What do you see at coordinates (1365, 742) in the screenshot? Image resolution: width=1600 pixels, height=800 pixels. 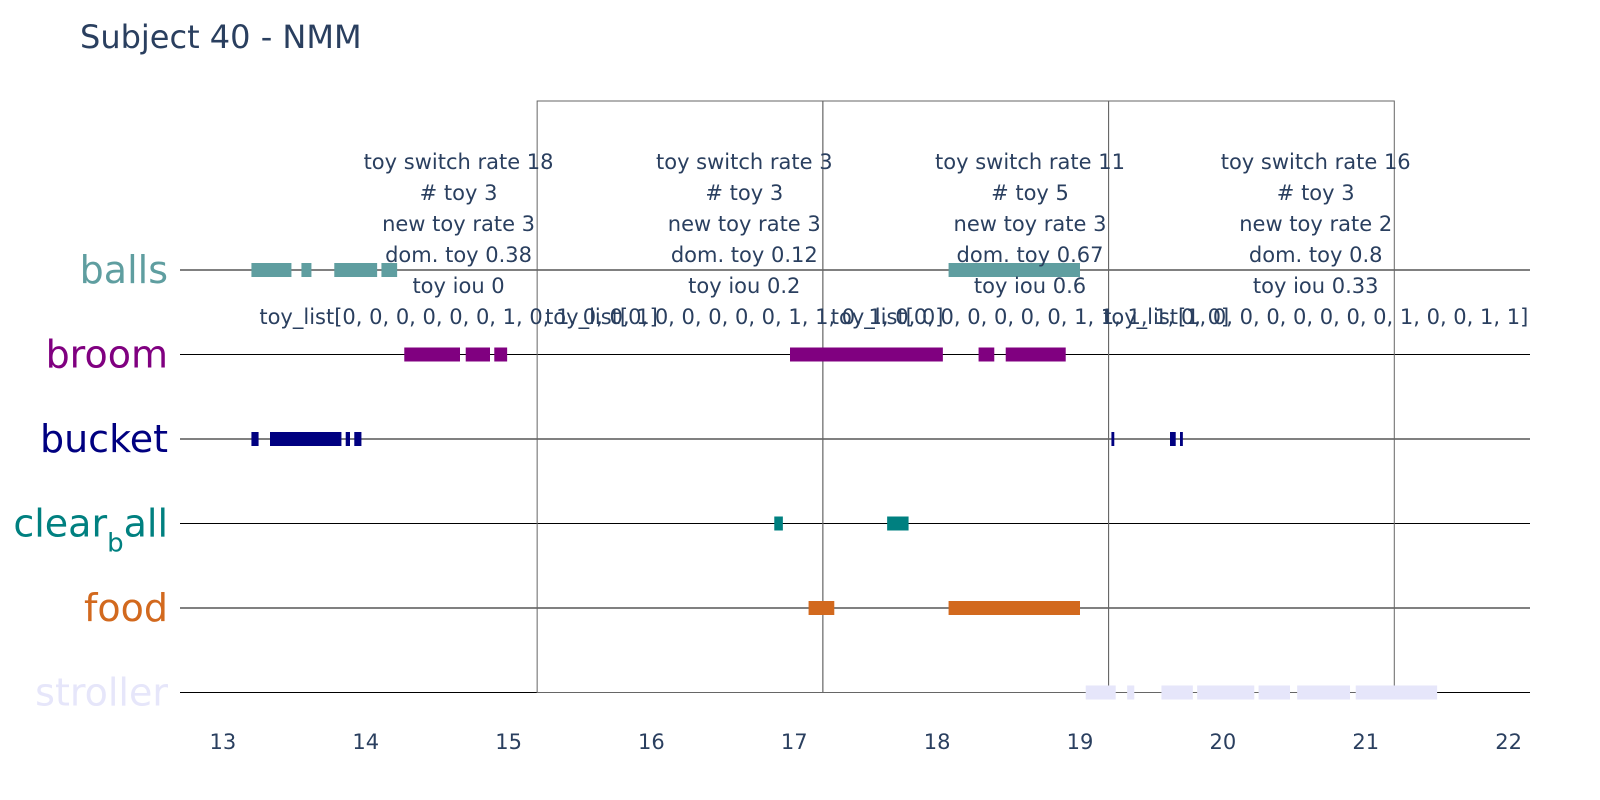 I see `x-tick-label: 21` at bounding box center [1365, 742].